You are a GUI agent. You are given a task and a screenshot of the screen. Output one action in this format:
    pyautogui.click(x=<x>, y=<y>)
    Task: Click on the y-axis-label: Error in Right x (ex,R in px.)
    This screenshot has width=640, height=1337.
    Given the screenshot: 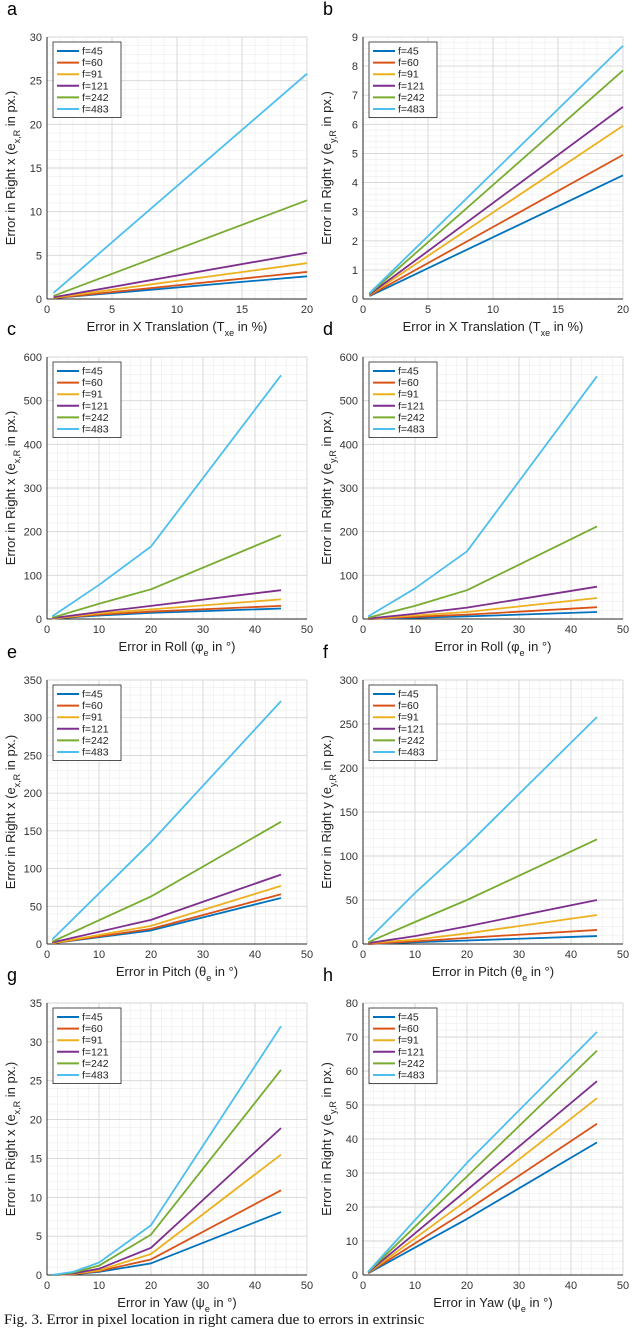 What is the action you would take?
    pyautogui.click(x=12, y=1139)
    